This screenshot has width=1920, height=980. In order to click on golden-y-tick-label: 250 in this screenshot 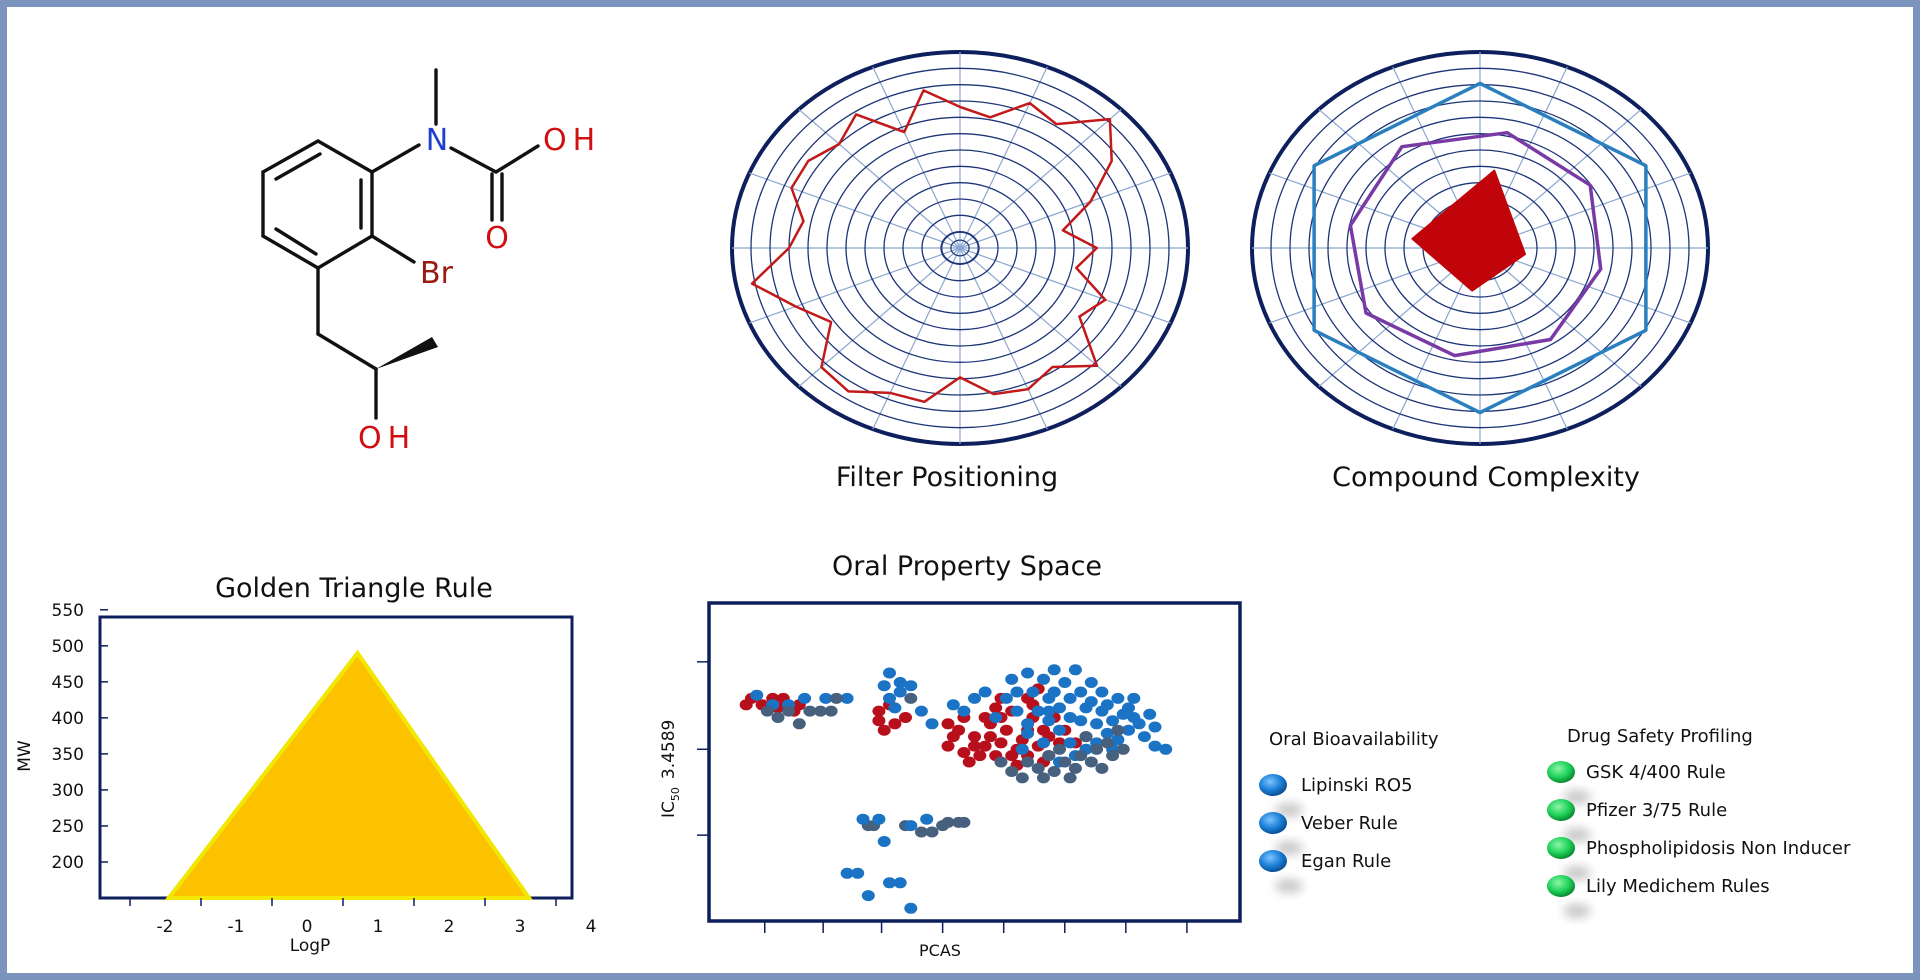, I will do `click(68, 827)`.